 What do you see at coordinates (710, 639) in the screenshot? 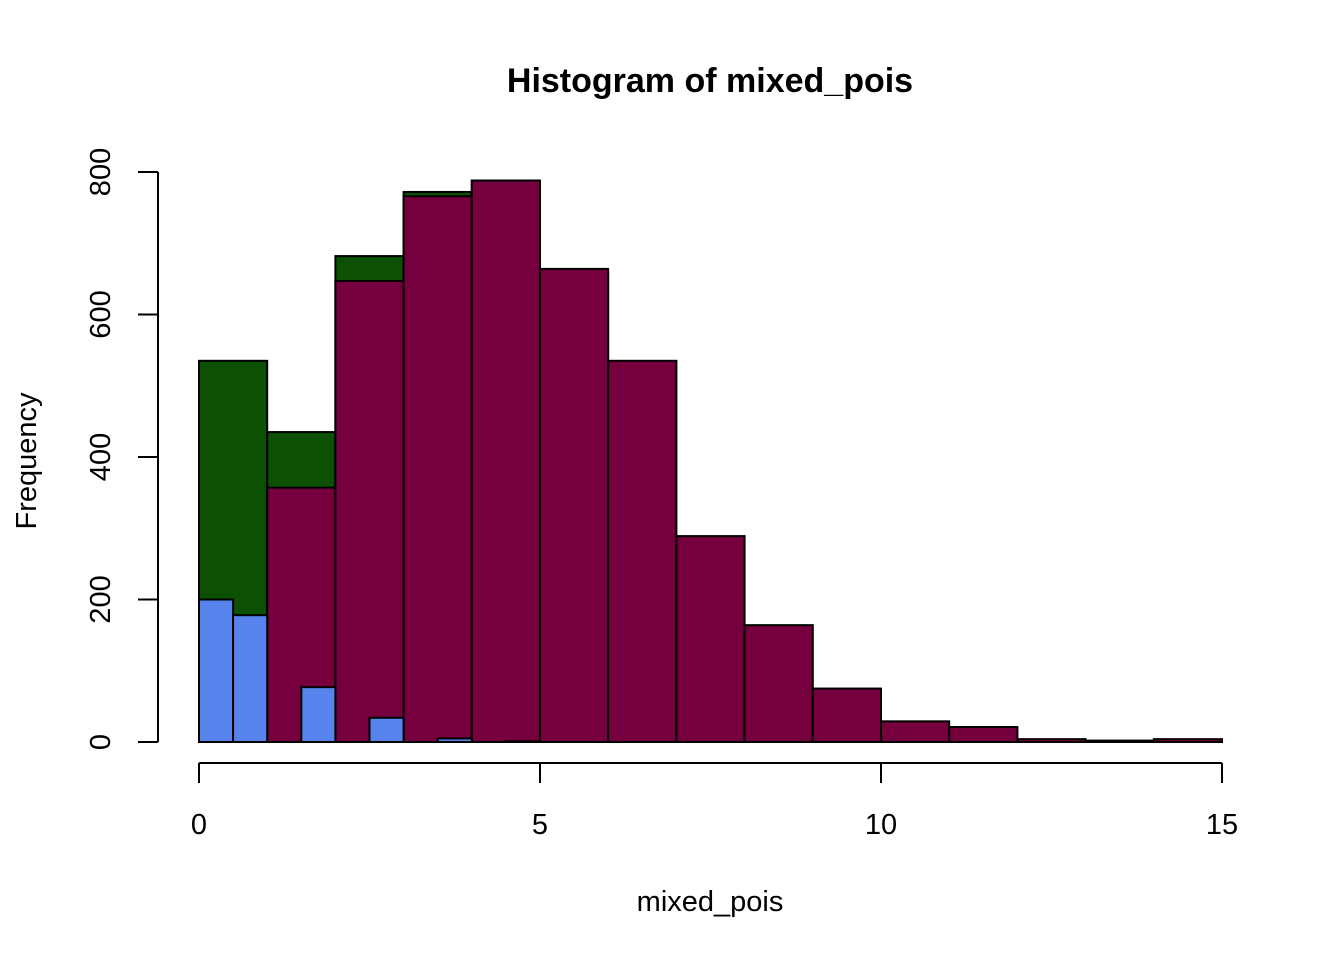
I see `bar-series2-bin8` at bounding box center [710, 639].